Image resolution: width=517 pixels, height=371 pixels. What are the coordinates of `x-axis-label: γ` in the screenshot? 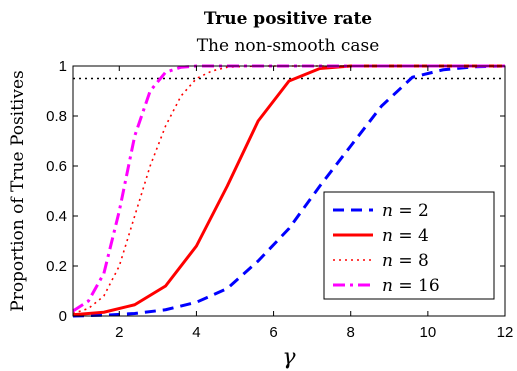 It's located at (289, 357).